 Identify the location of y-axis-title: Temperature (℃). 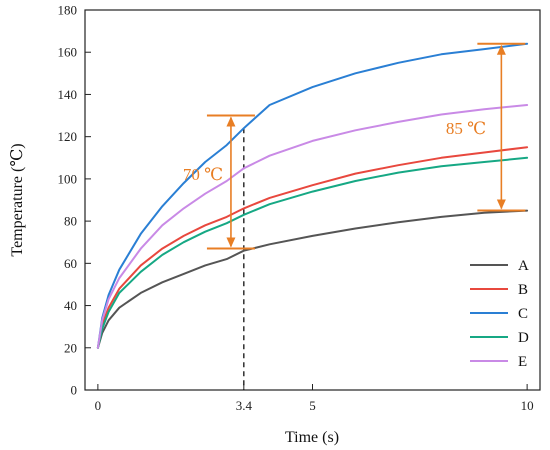
(17, 199).